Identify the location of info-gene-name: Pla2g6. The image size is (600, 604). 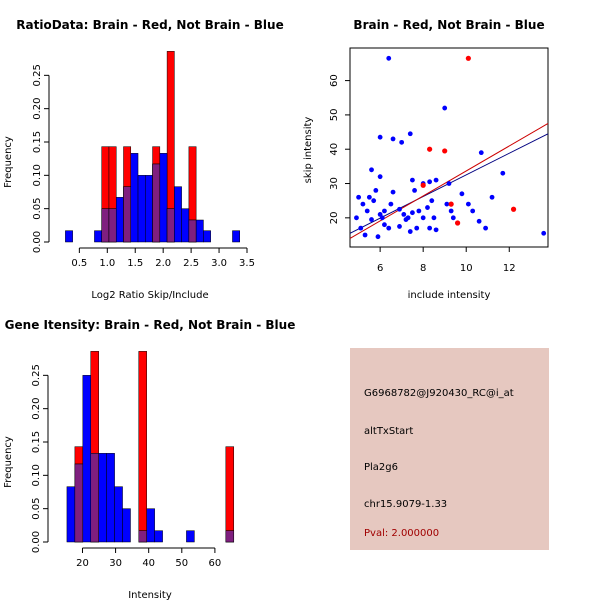
(381, 467).